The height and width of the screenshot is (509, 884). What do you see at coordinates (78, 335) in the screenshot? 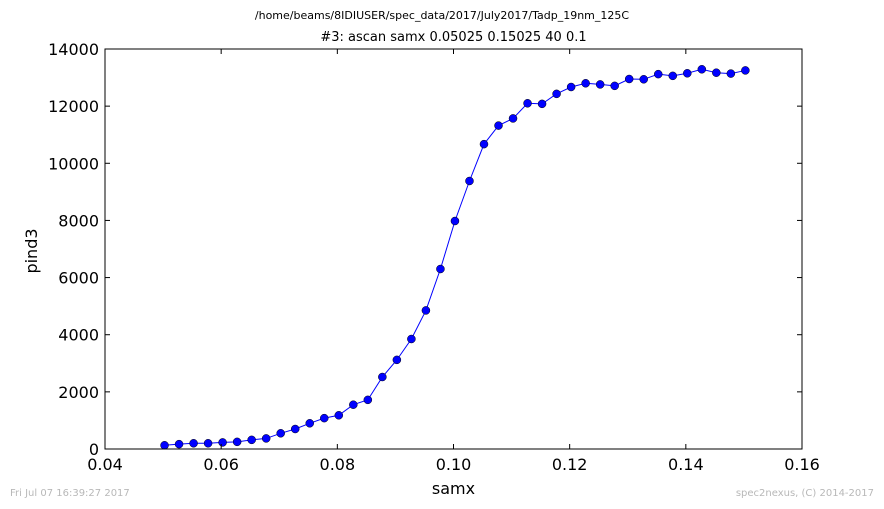
I see `y-tick-label: 4000` at bounding box center [78, 335].